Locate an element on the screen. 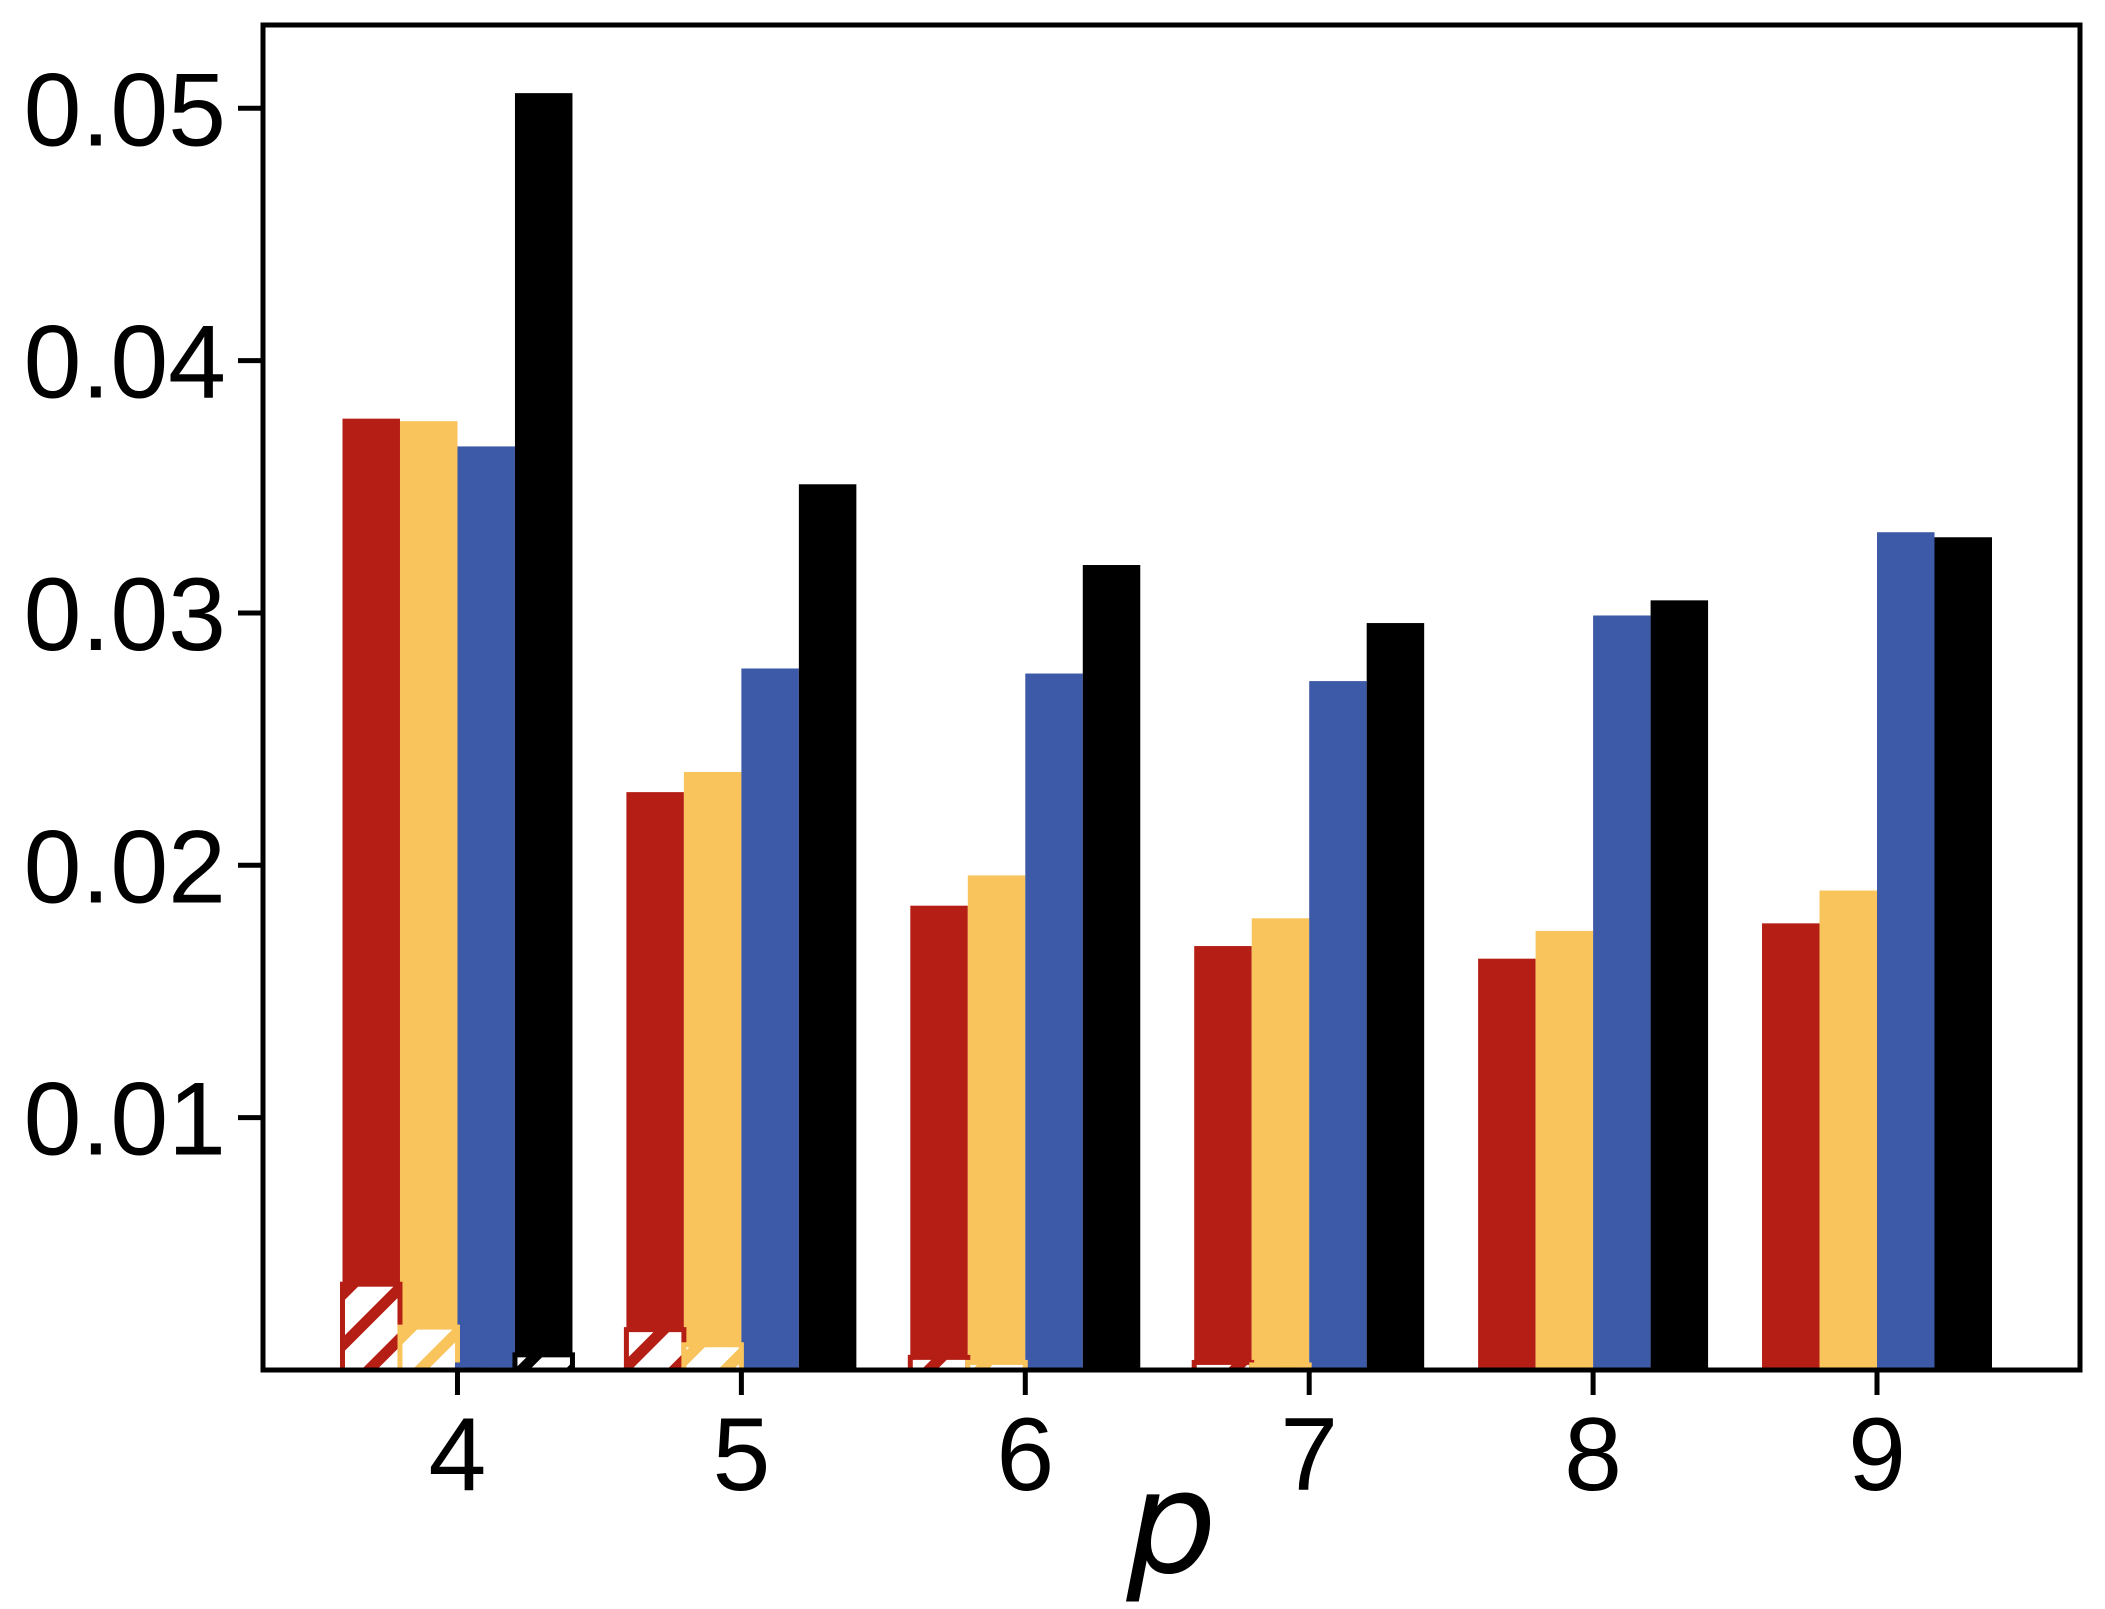 The height and width of the screenshot is (1609, 2105). bar-blue-solid-p7 is located at coordinates (1338, 1025).